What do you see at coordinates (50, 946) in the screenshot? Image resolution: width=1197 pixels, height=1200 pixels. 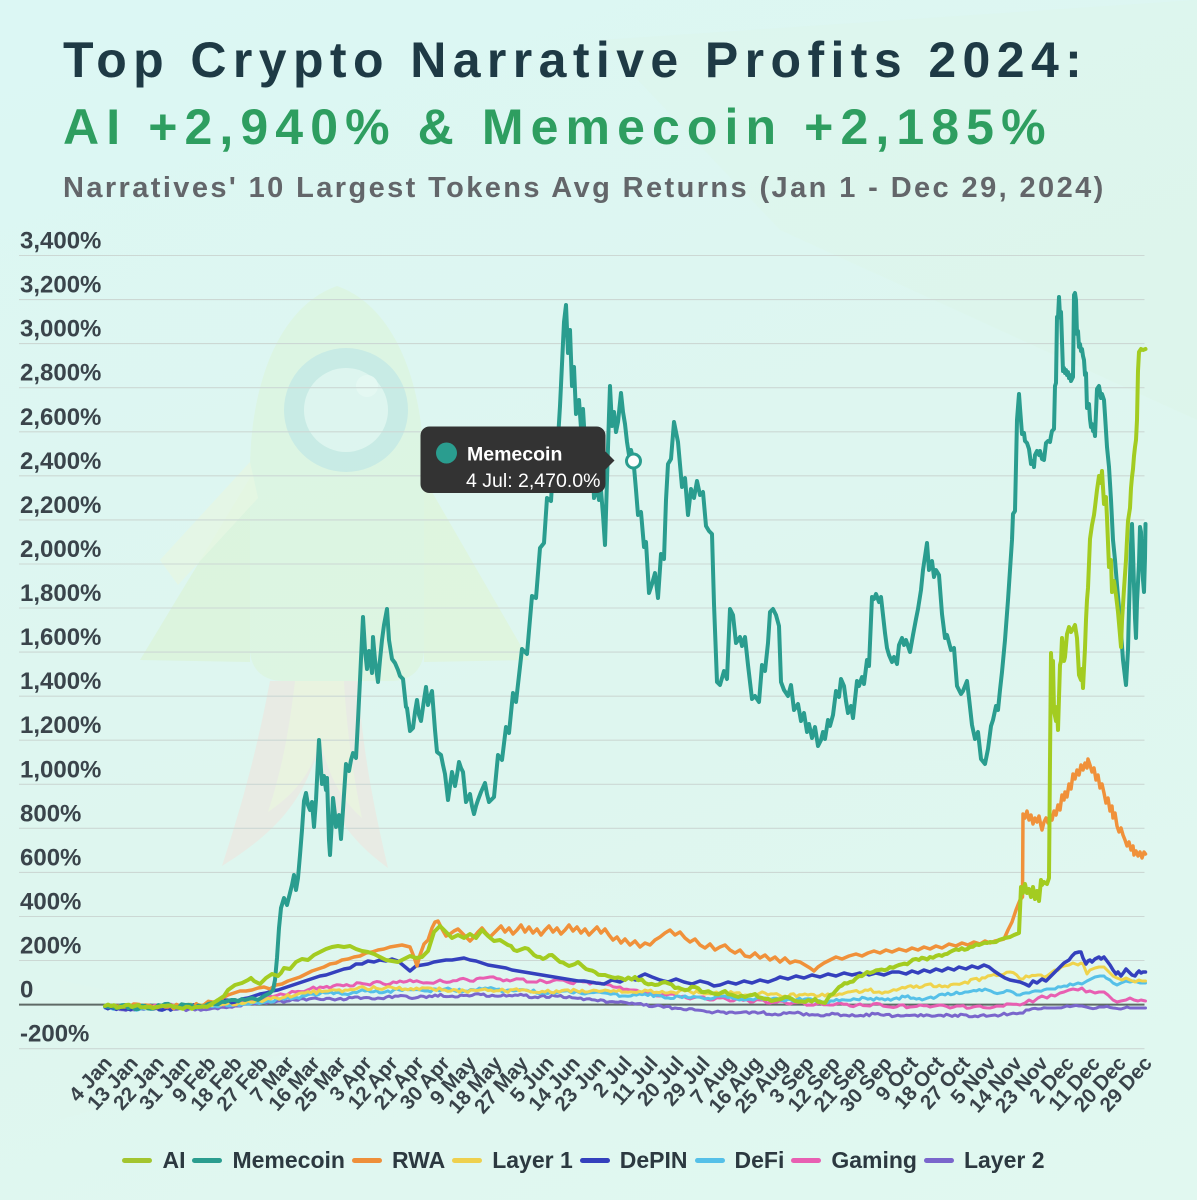 I see `svg-text: 200%` at bounding box center [50, 946].